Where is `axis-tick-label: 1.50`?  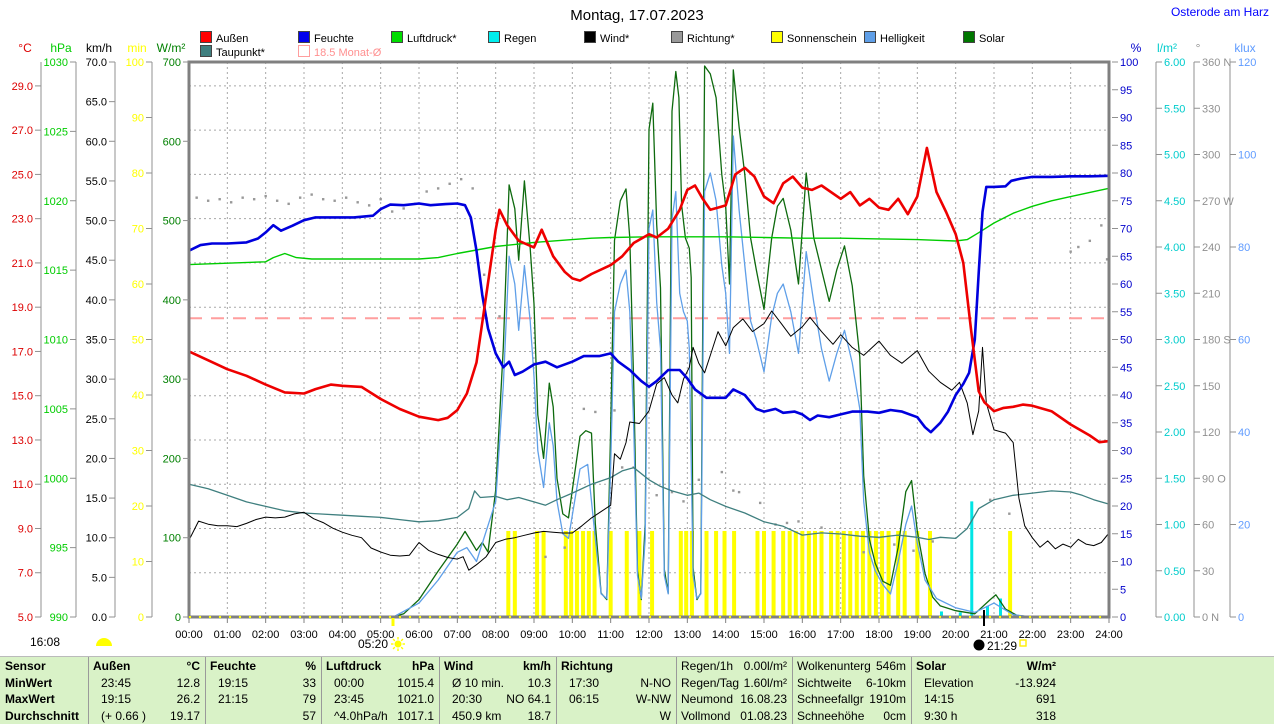 axis-tick-label: 1.50 is located at coordinates (1174, 479).